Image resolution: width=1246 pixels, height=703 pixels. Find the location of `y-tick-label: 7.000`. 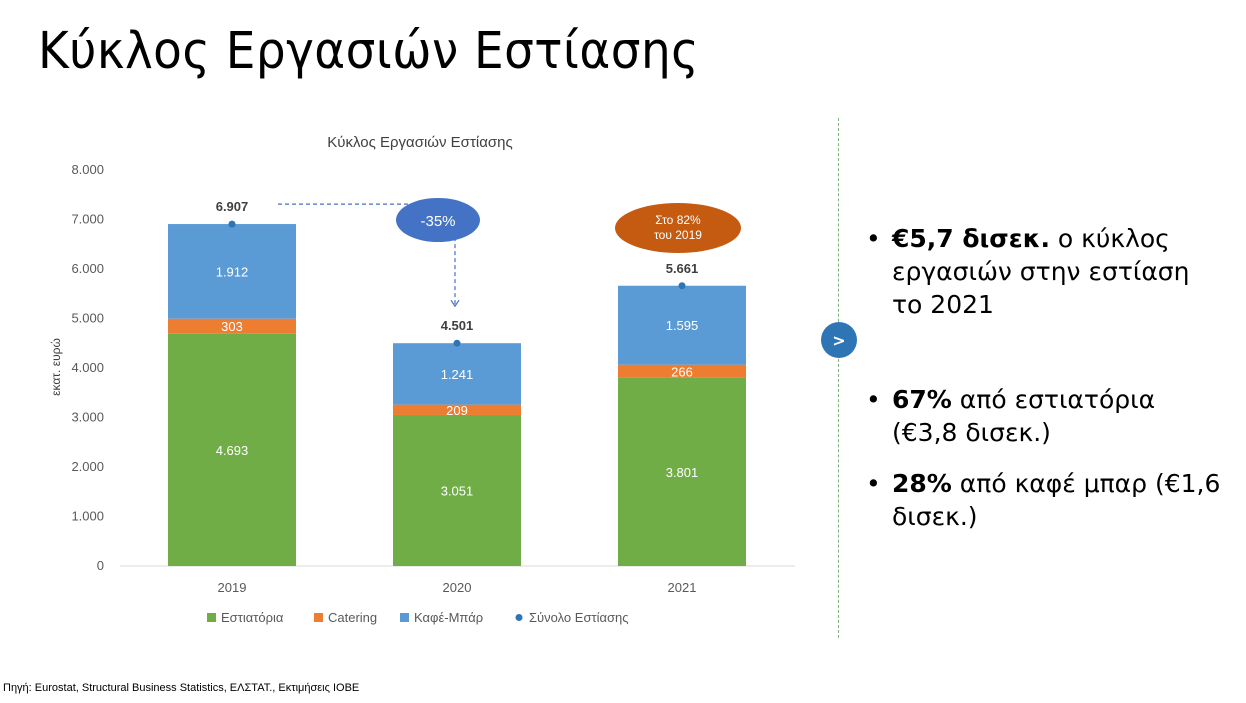

y-tick-label: 7.000 is located at coordinates (87, 219).